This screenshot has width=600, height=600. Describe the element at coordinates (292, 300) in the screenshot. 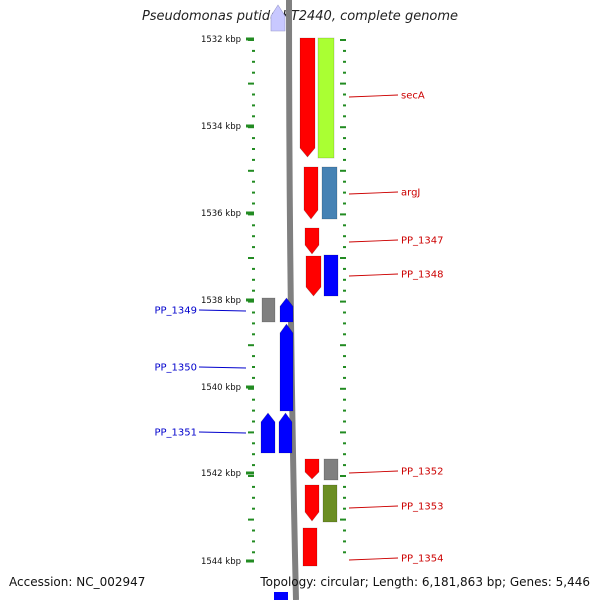

I see `genome-backbone` at that location.